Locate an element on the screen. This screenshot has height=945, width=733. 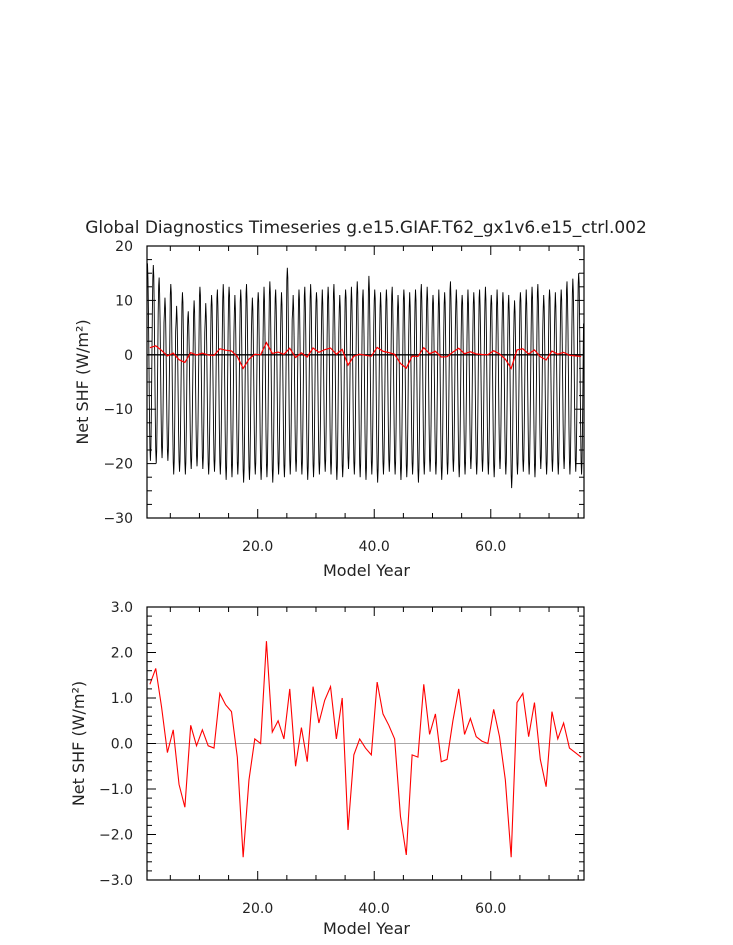
y-tick-label: −10 is located at coordinates (118, 410).